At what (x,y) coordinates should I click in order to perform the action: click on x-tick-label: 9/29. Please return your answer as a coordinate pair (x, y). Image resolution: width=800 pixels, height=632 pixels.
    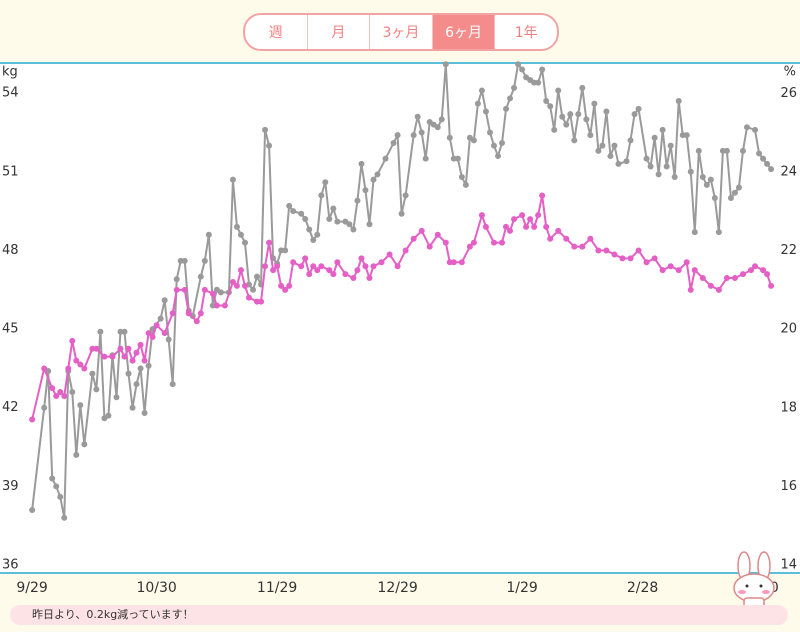
    Looking at the image, I should click on (31, 588).